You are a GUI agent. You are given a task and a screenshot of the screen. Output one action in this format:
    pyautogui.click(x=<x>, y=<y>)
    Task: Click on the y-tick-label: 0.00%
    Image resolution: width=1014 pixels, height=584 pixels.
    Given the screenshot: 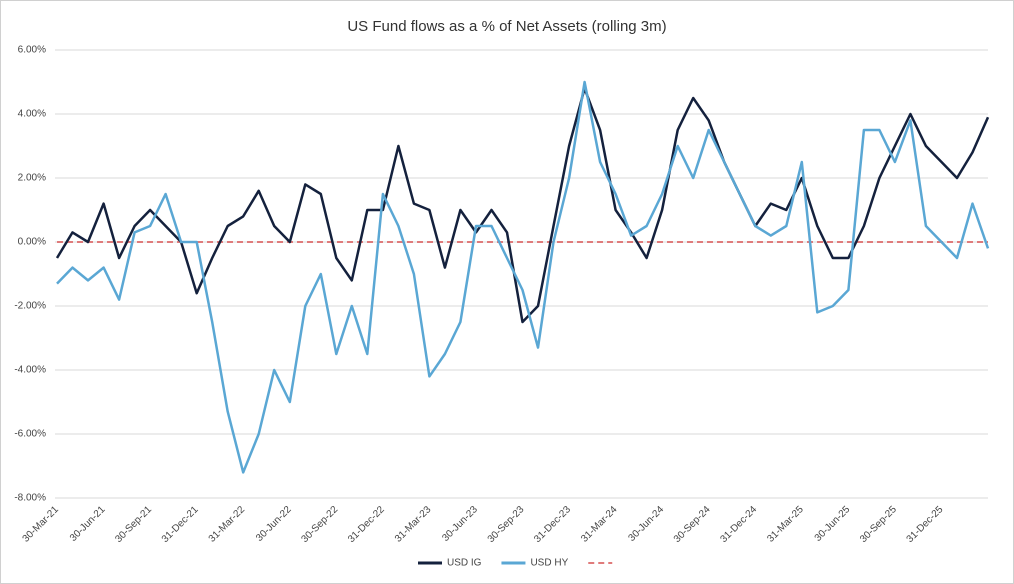 What is the action you would take?
    pyautogui.click(x=32, y=242)
    